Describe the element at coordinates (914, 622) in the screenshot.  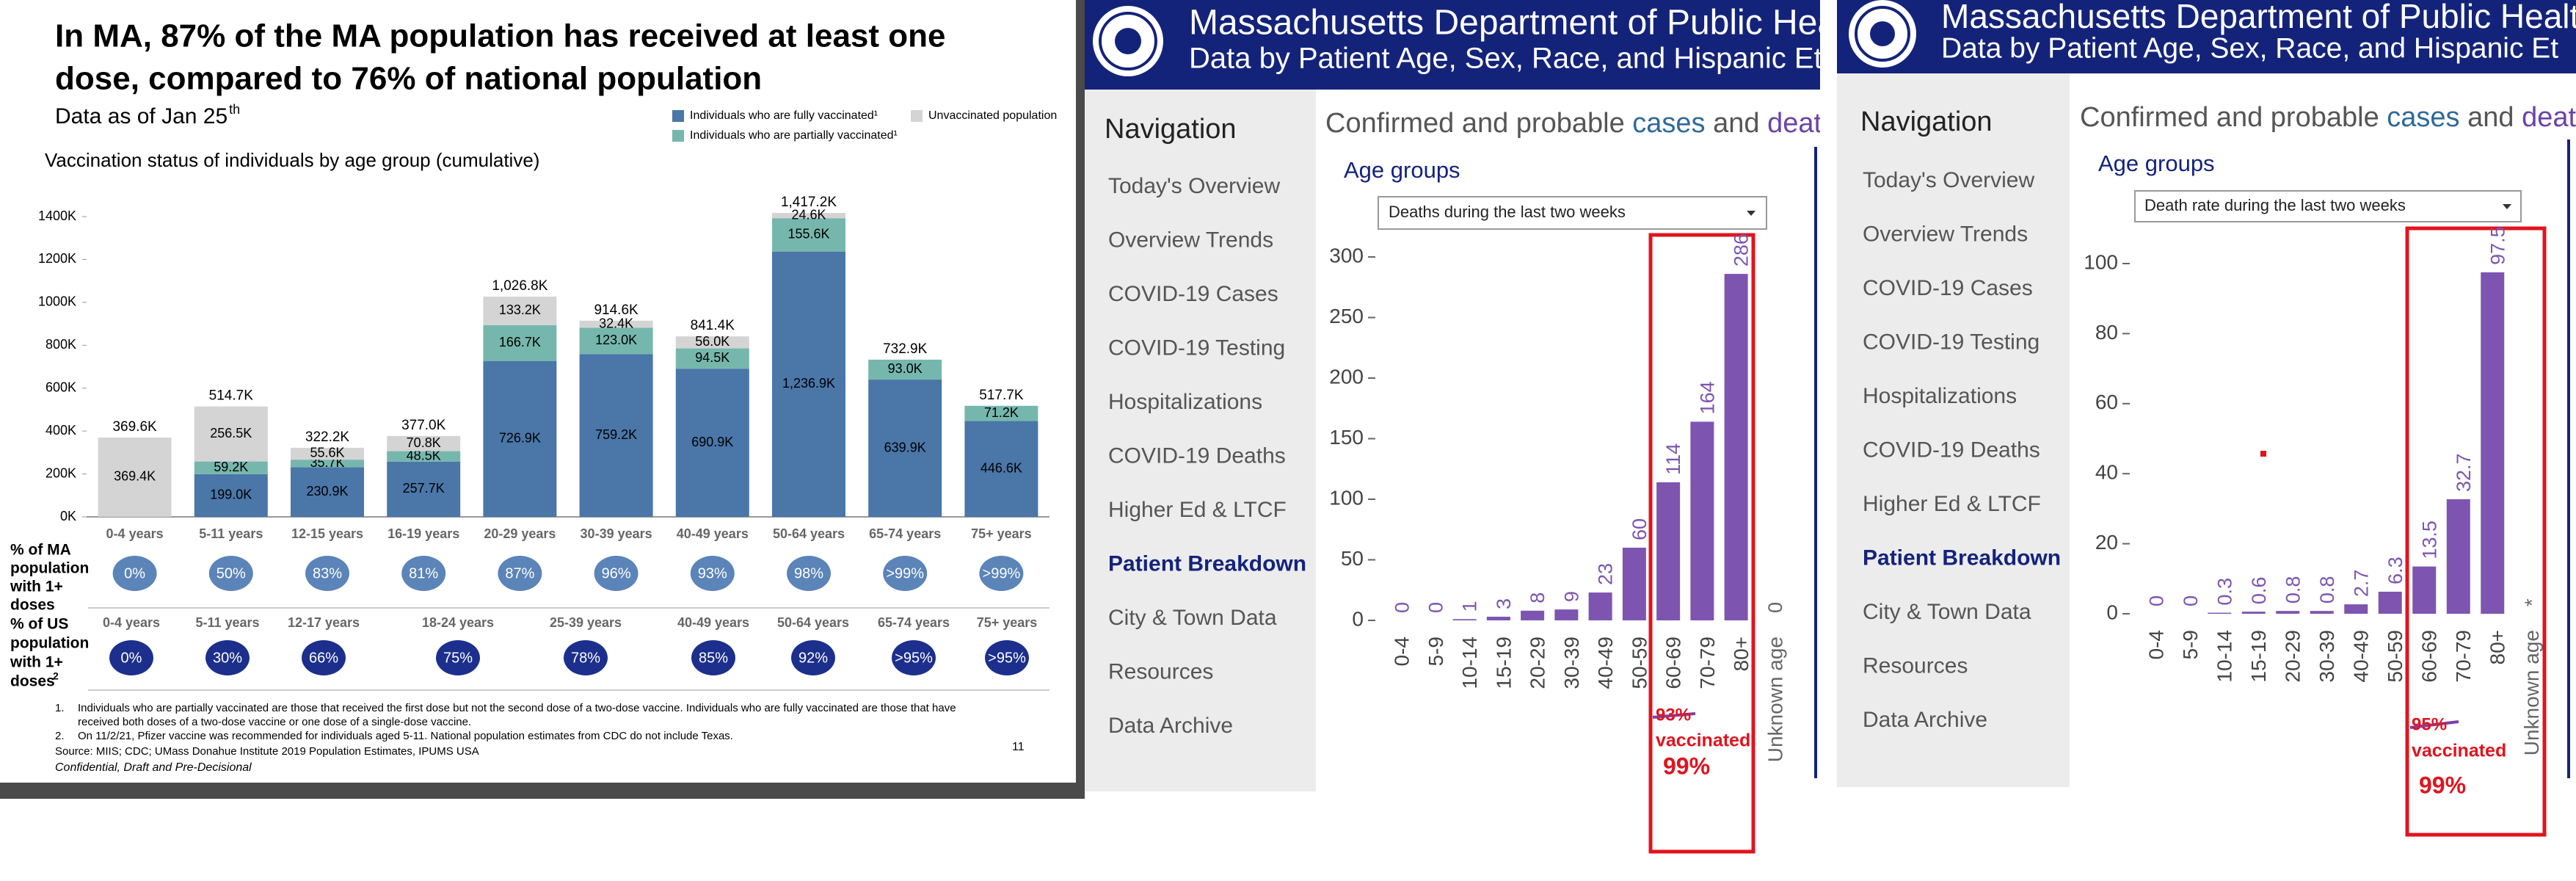
I see `us-category: 65-74 years` at that location.